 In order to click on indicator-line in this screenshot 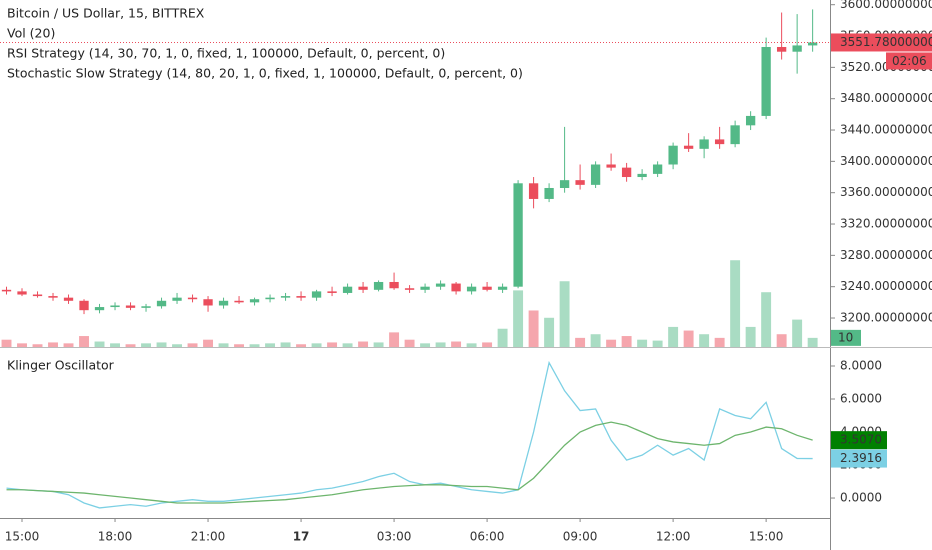, I will do `click(409, 462)`.